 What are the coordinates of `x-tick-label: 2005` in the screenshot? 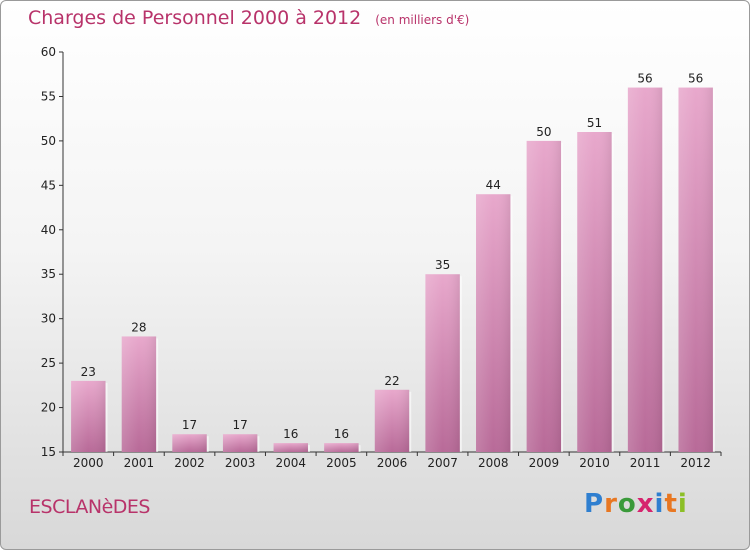 It's located at (341, 463).